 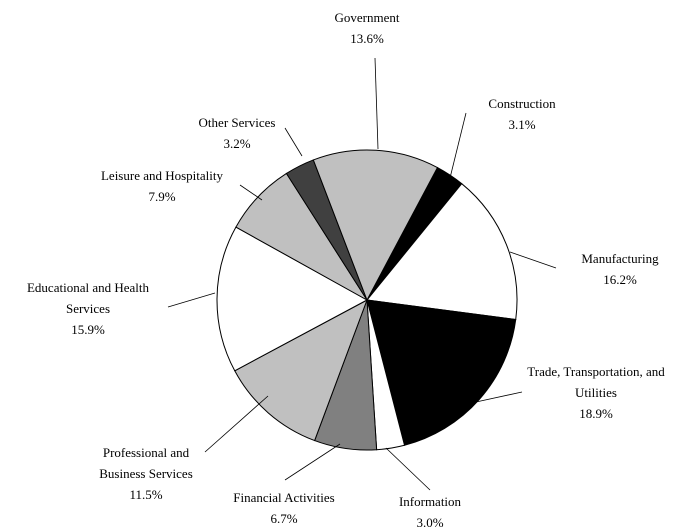 I want to click on slice-label: Educational and Health Services 15.9%, so click(x=88, y=308).